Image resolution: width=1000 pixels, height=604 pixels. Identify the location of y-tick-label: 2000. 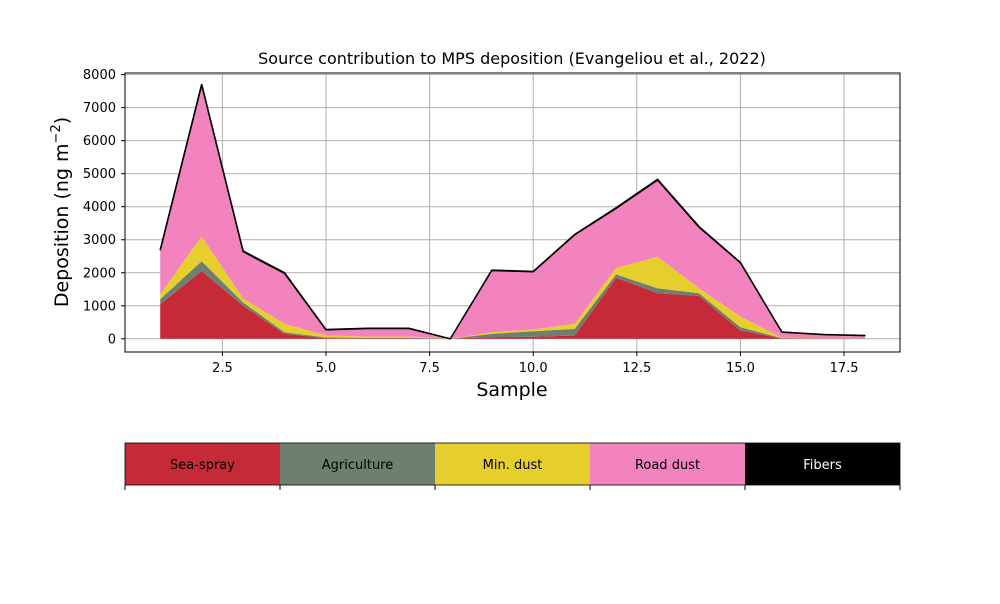
(99, 273).